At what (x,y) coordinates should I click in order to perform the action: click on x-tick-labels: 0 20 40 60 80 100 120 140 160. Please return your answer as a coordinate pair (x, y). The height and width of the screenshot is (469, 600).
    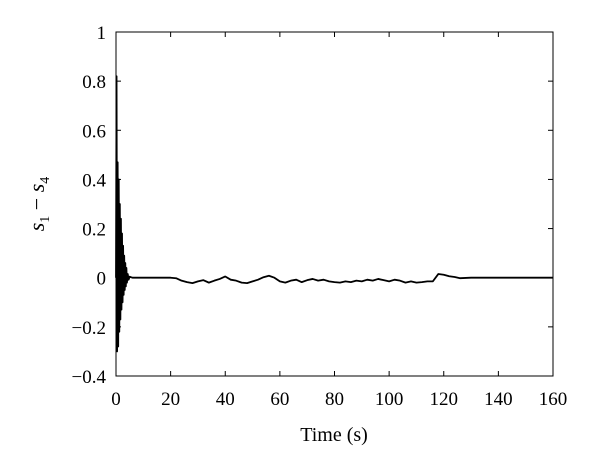
    Looking at the image, I should click on (339, 399).